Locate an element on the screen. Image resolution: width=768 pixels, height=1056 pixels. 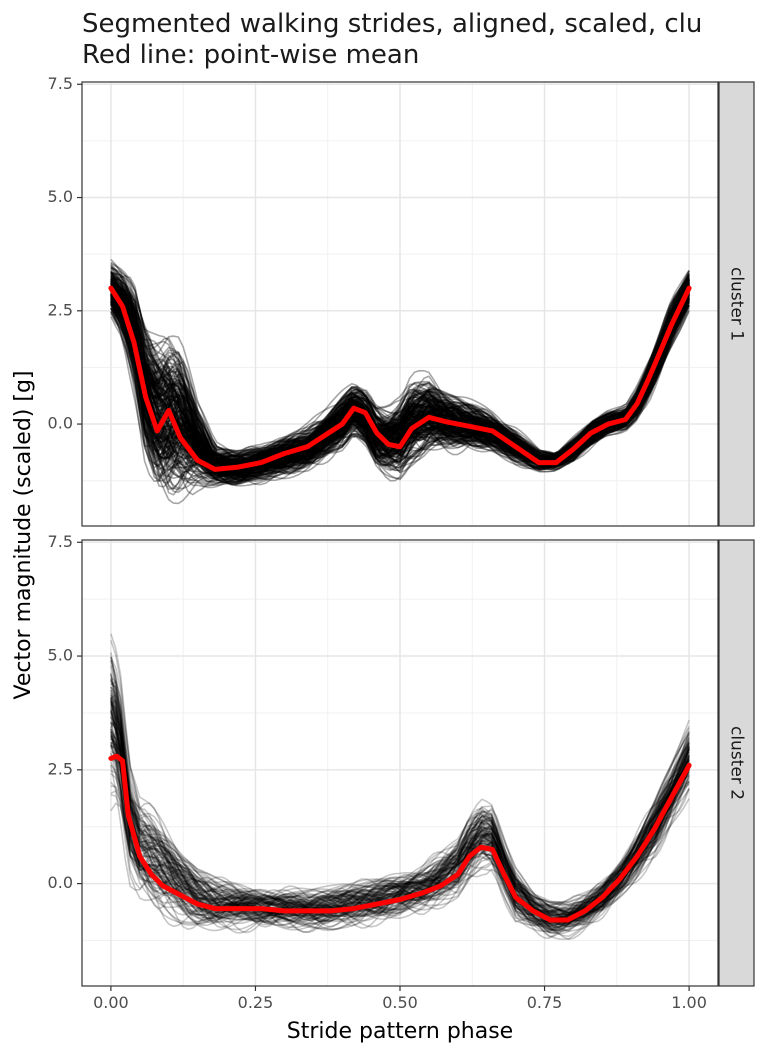
y-tick-label: 7.5 is located at coordinates (60, 541).